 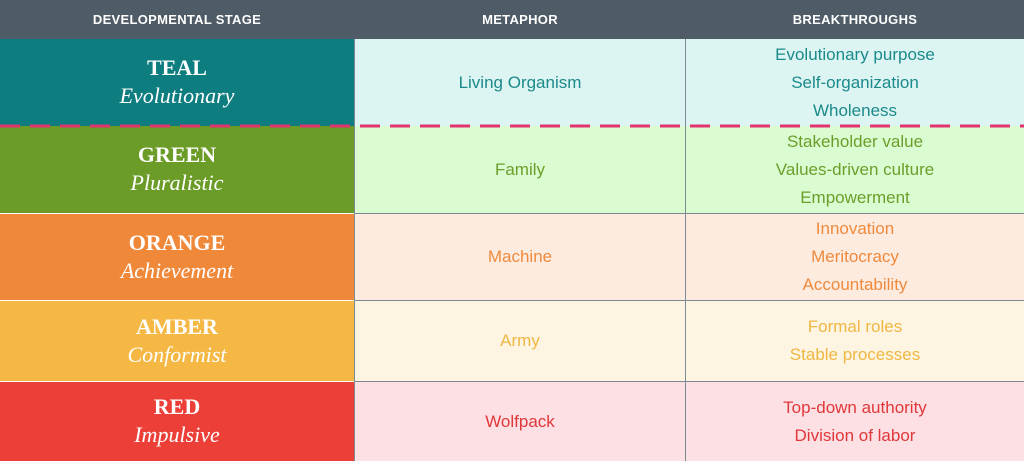 What do you see at coordinates (177, 95) in the screenshot?
I see `stage-subtitle: Evolutionary` at bounding box center [177, 95].